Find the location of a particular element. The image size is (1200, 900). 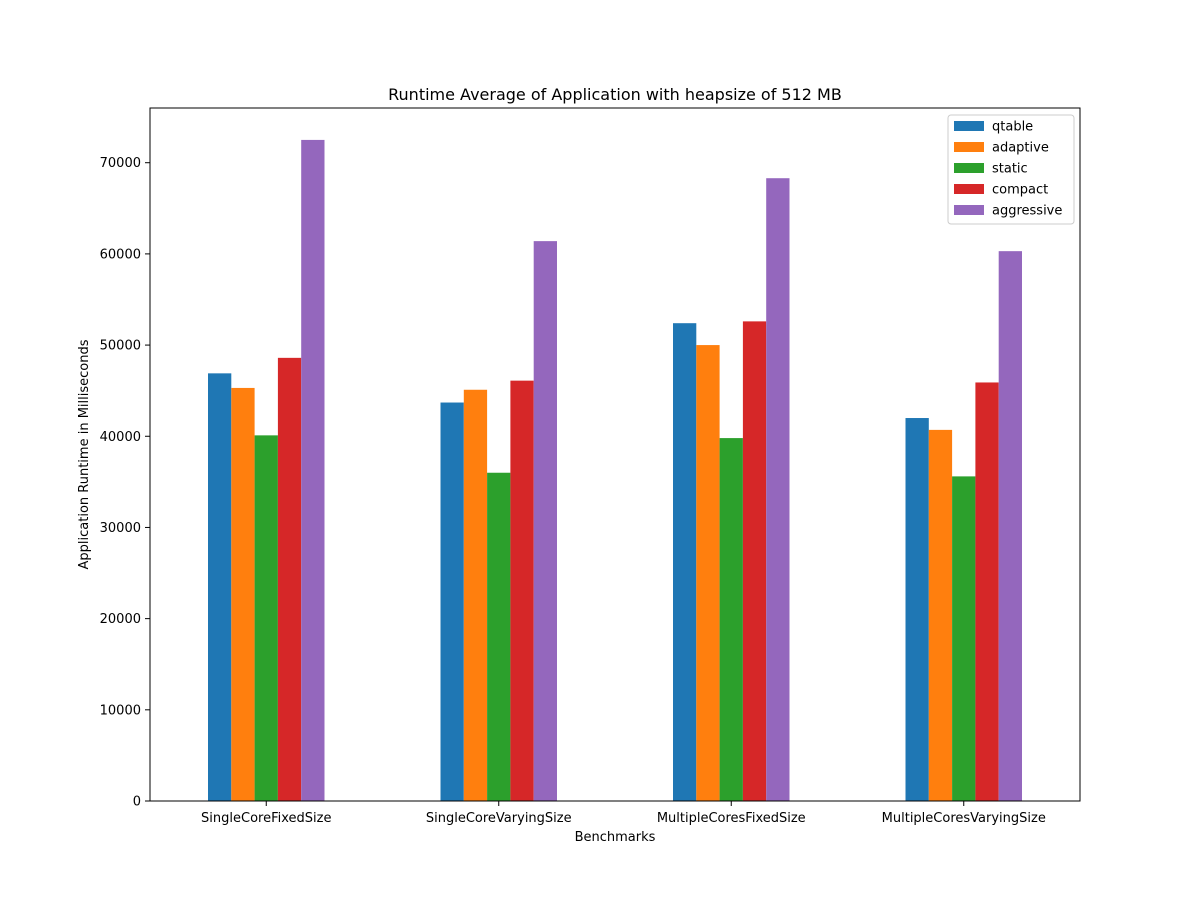

x-axis-label: Benchmarks is located at coordinates (615, 837).